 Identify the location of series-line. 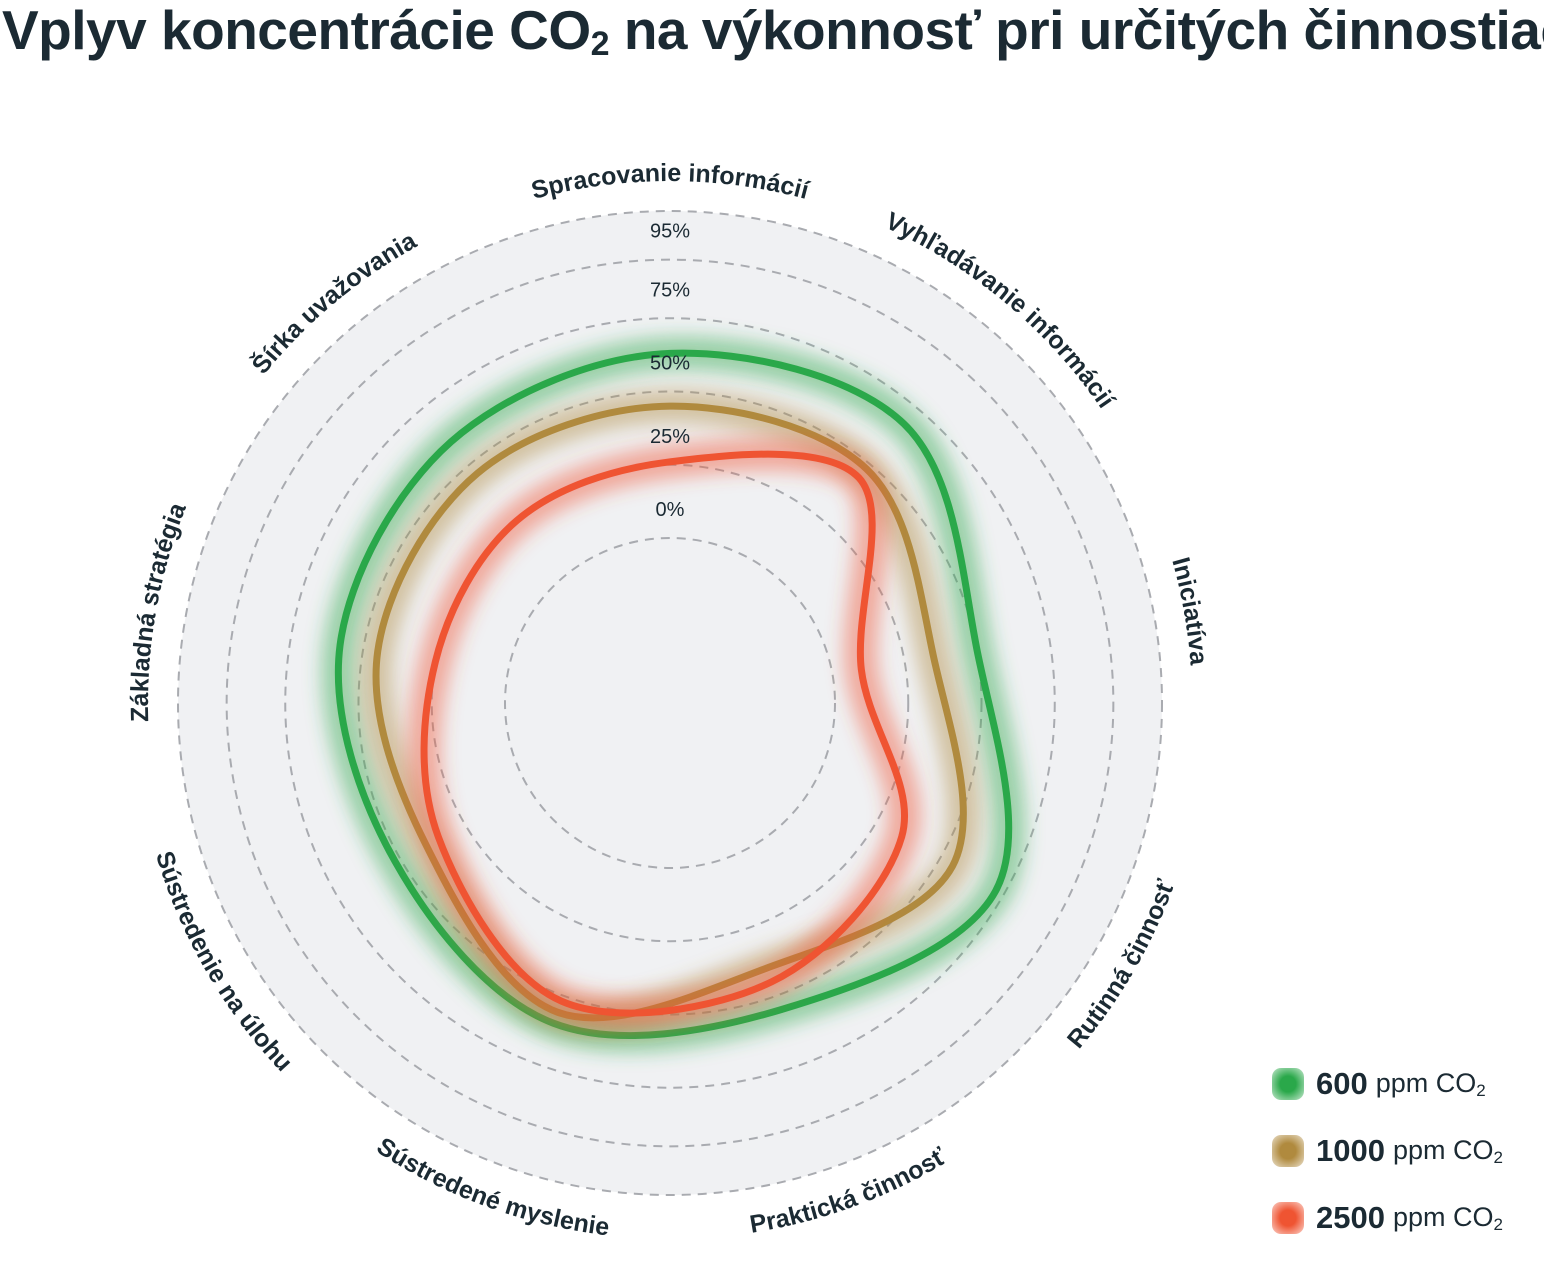
(664, 733).